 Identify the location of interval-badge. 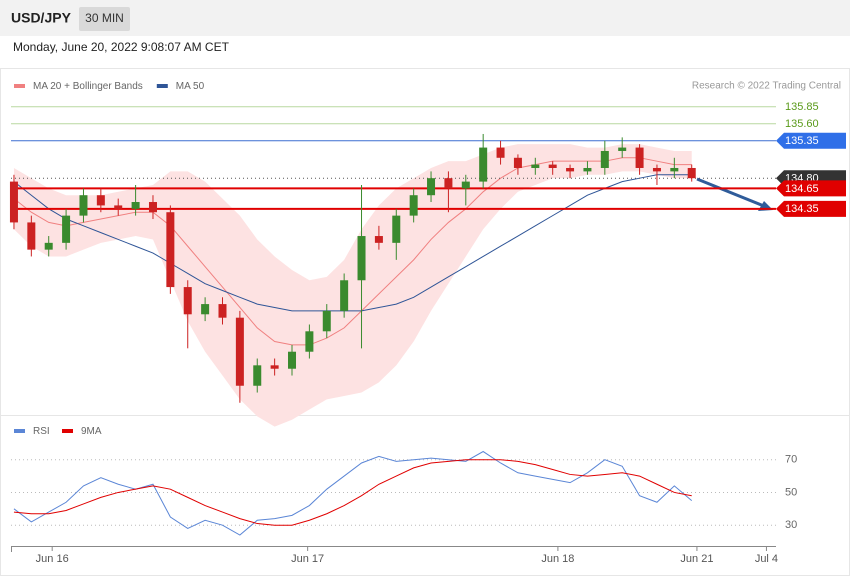
(104, 19).